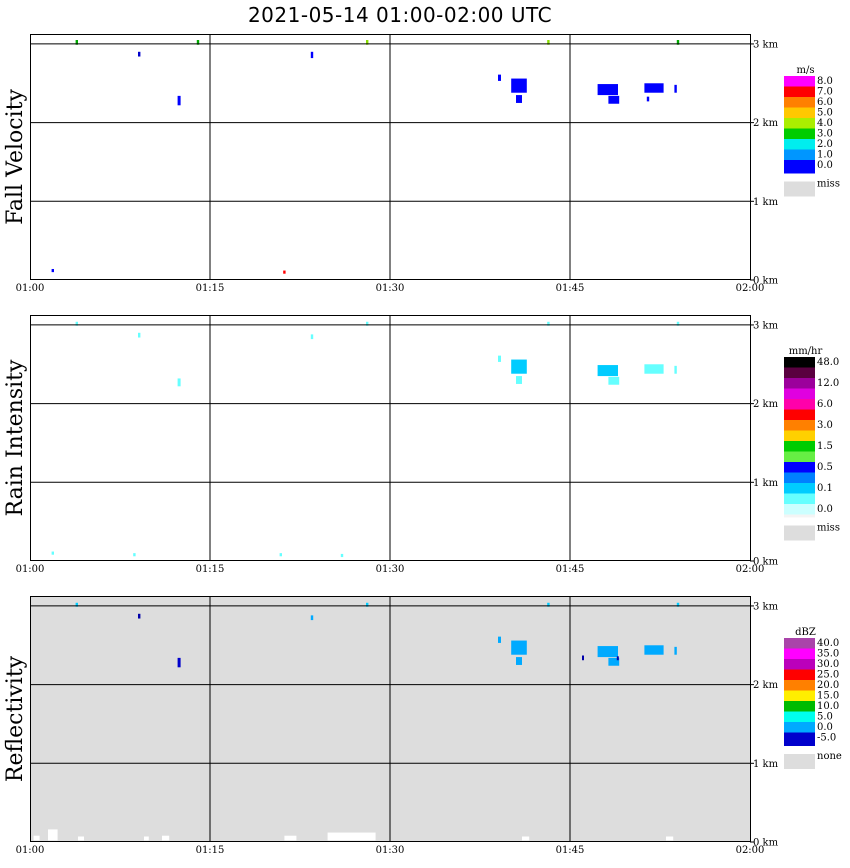 Image resolution: width=850 pixels, height=868 pixels. I want to click on legend-label: 10.0, so click(828, 706).